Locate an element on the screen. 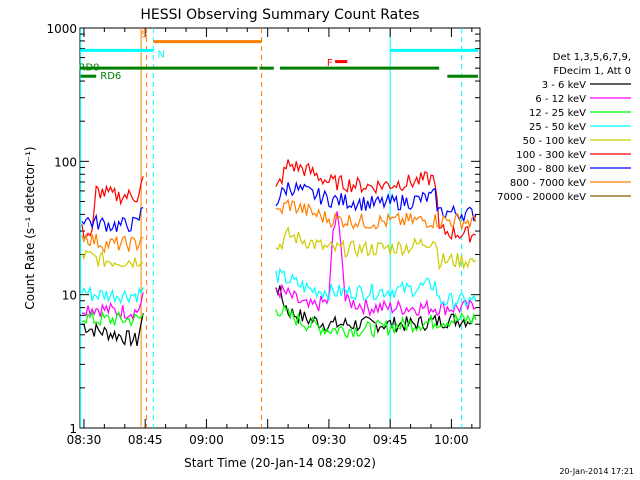  x-tick-label: 09:15 is located at coordinates (267, 440).